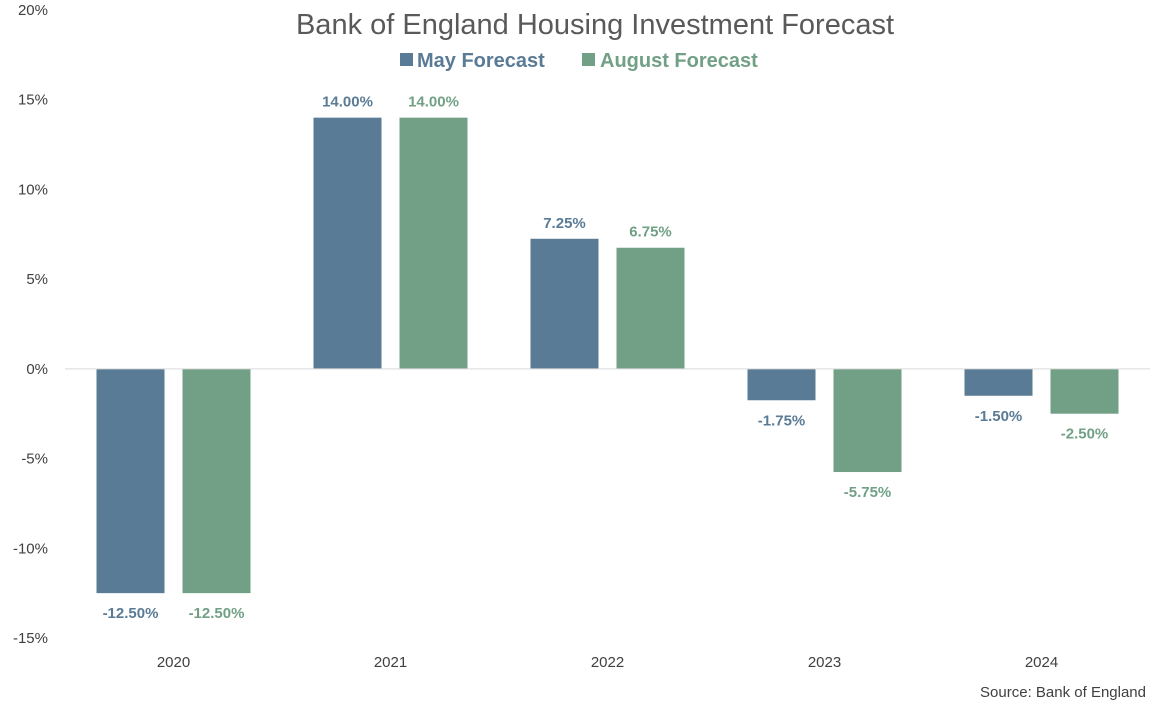 The image size is (1153, 709). I want to click on x-tick-label: 2022, so click(607, 662).